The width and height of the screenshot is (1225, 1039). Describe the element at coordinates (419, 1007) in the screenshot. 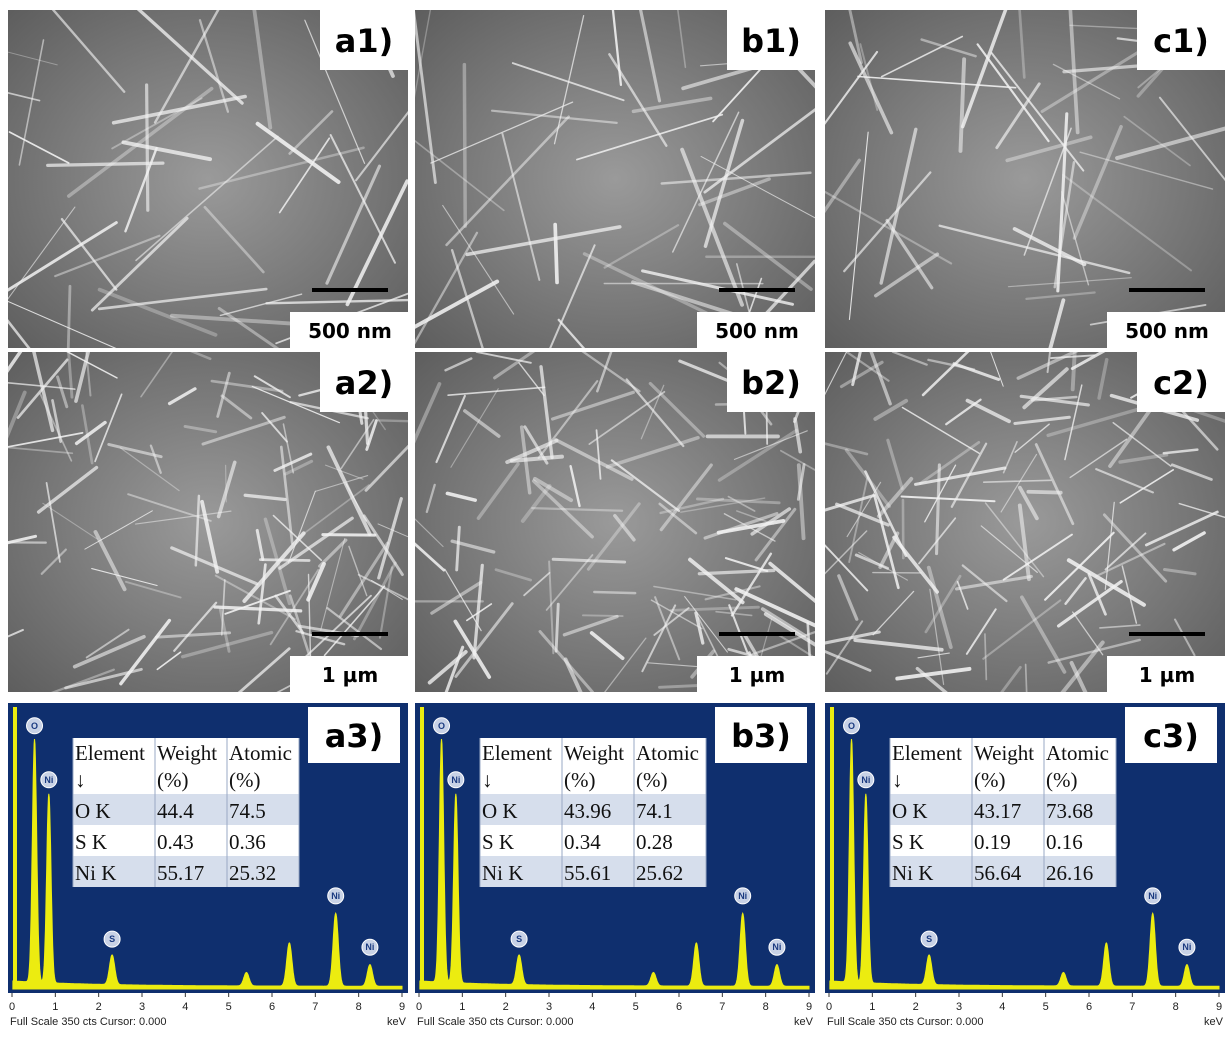

I see `tick-label: 0` at that location.